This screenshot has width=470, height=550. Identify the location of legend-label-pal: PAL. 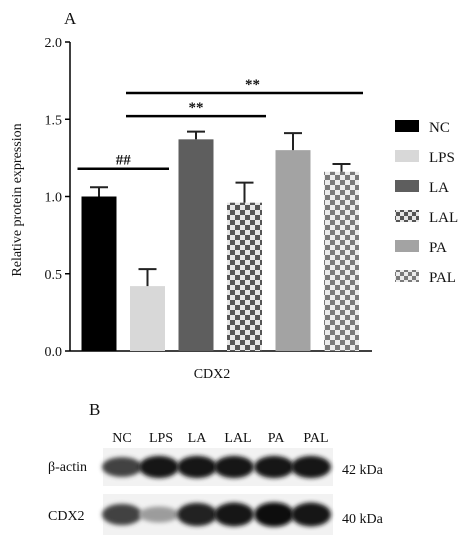
(442, 278).